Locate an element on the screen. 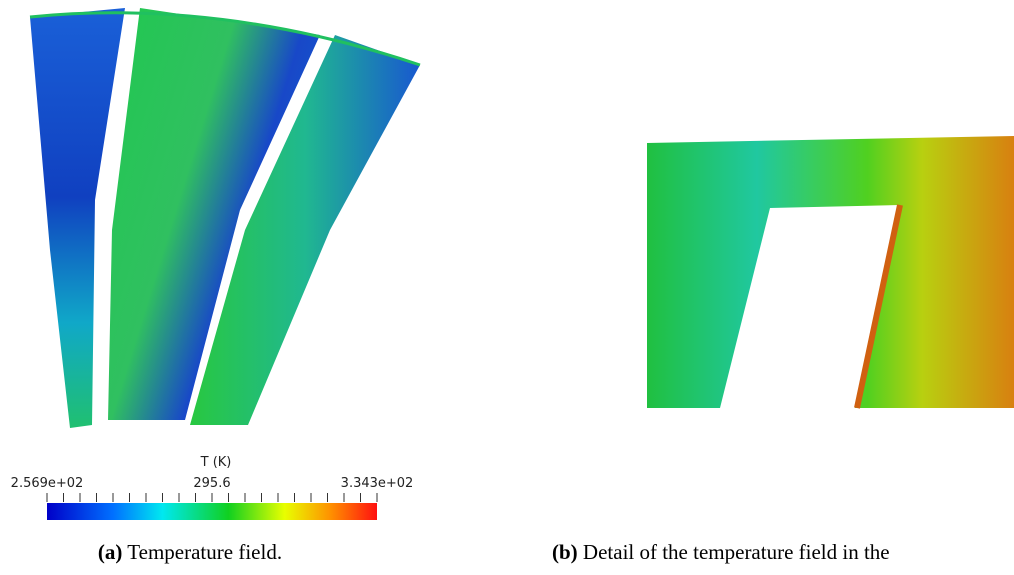  colorbar-gradient is located at coordinates (212, 511).